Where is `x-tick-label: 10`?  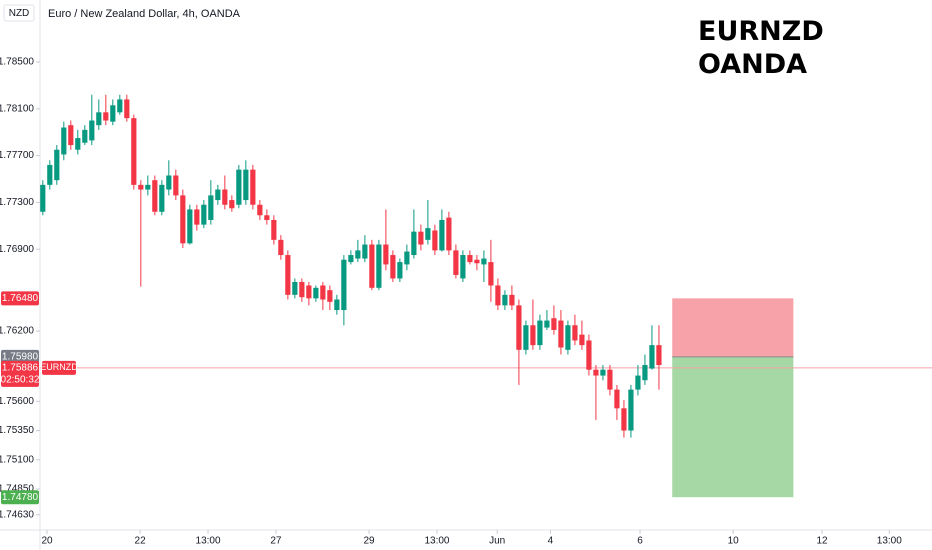 x-tick-label: 10 is located at coordinates (734, 541).